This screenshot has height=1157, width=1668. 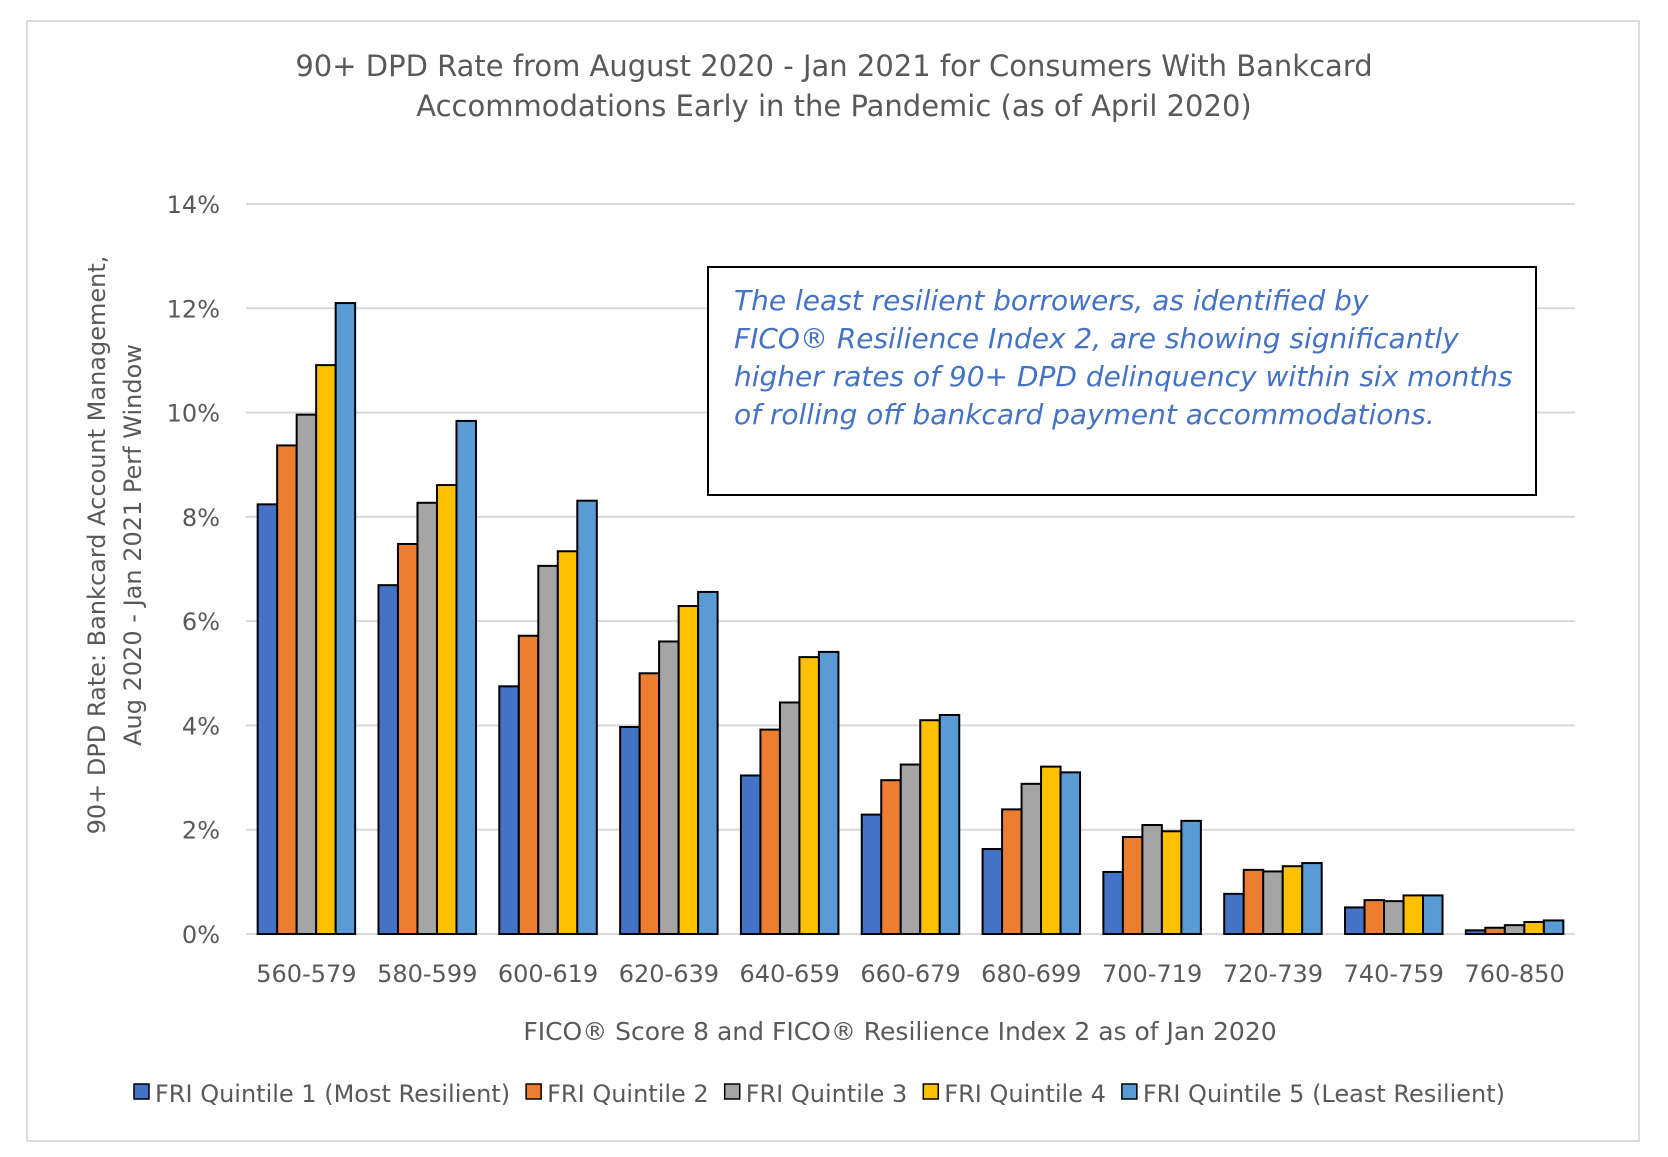 What do you see at coordinates (1051, 850) in the screenshot?
I see `bar-680-699-q4` at bounding box center [1051, 850].